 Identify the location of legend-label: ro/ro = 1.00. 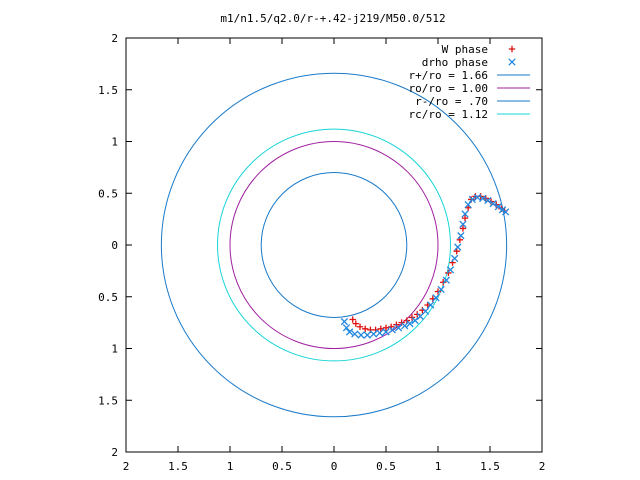
(448, 88).